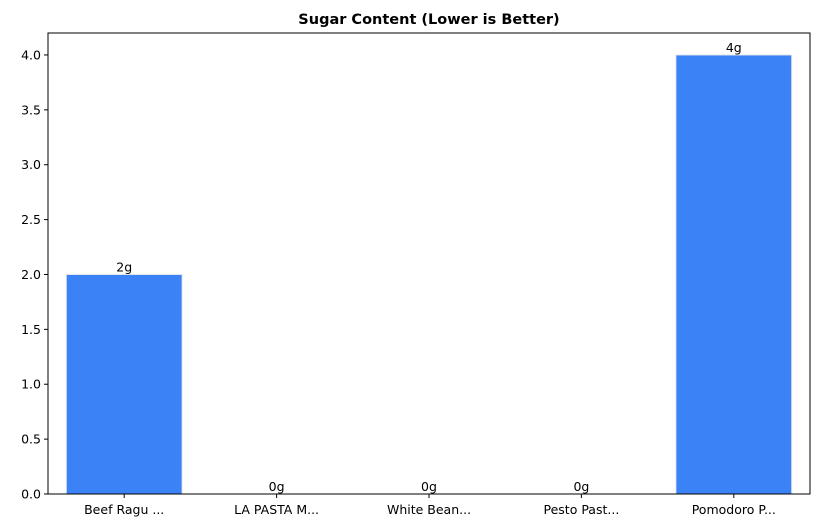 This screenshot has width=826, height=528. What do you see at coordinates (31, 384) in the screenshot?
I see `y-tick-label: 1.0` at bounding box center [31, 384].